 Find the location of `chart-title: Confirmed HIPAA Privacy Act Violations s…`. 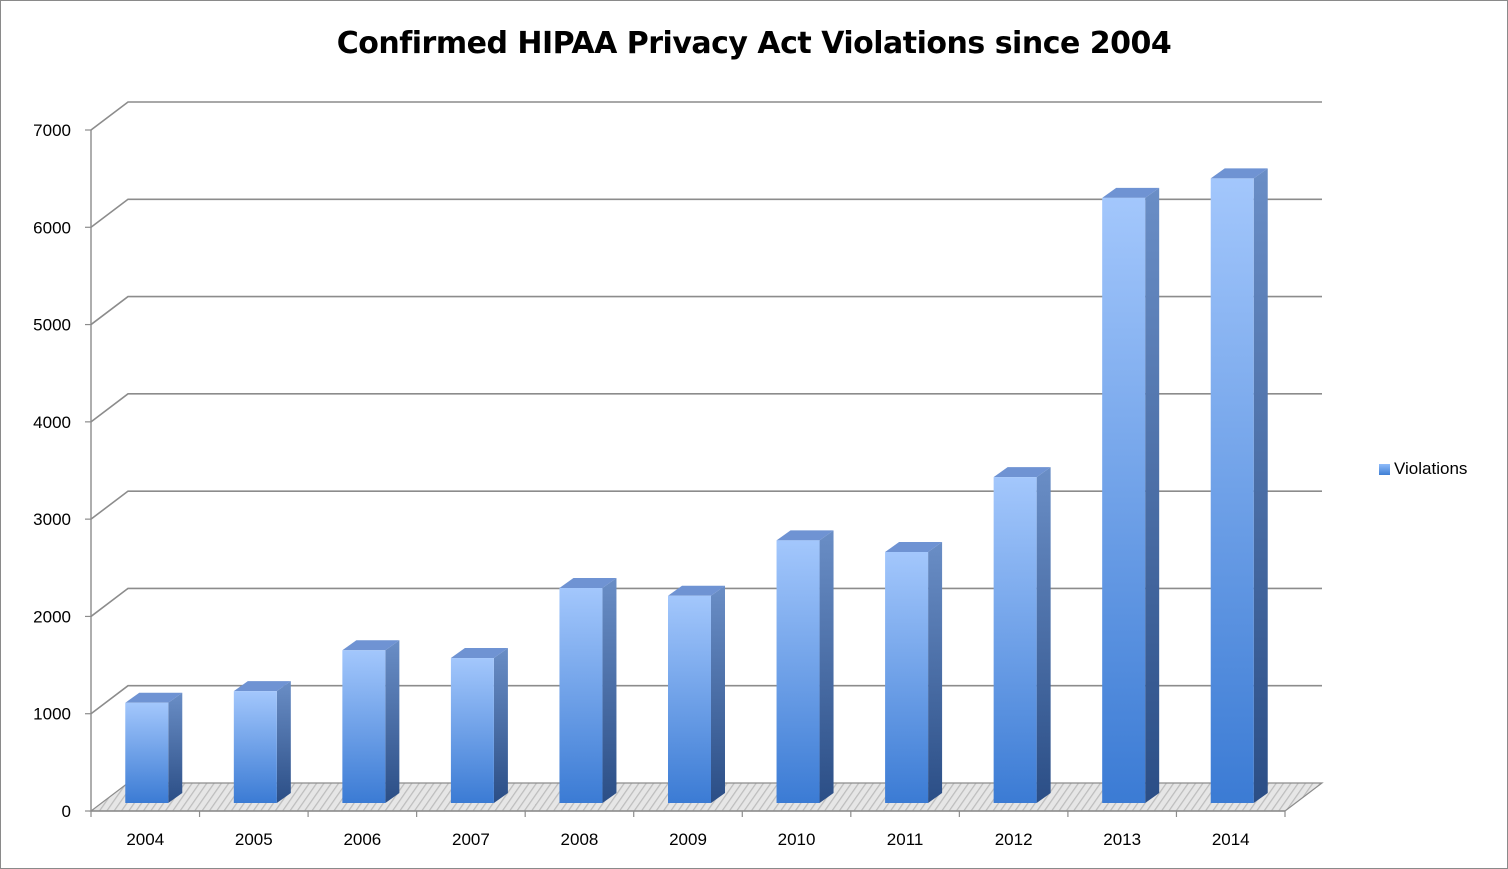

chart-title: Confirmed HIPAA Privacy Act Violations s… is located at coordinates (754, 43).